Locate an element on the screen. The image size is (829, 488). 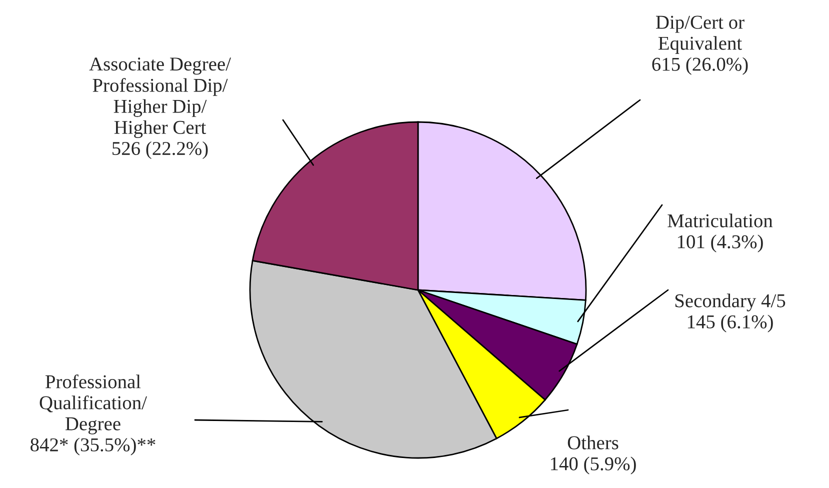
slice-label: Others is located at coordinates (593, 443).